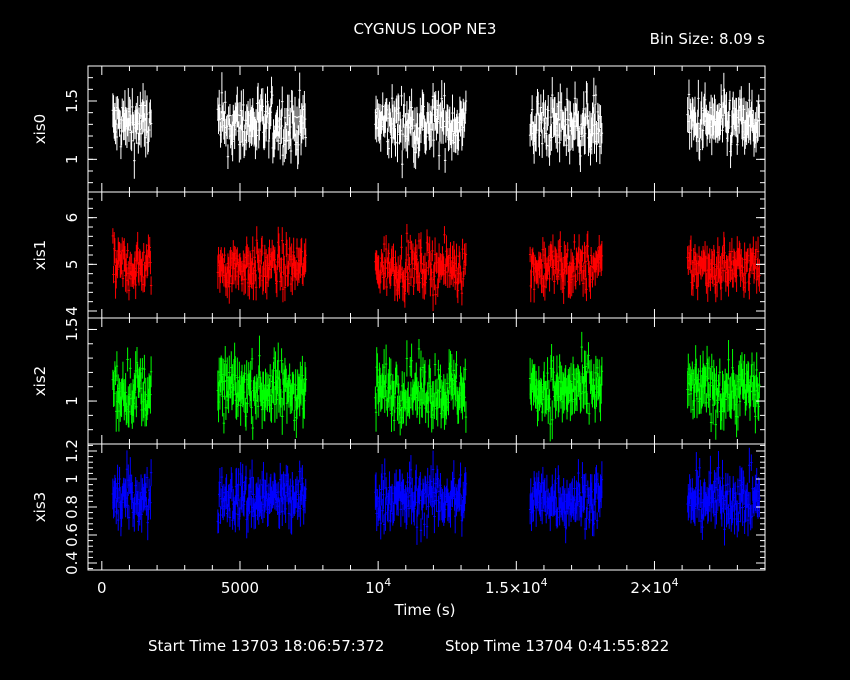 The image size is (850, 680). What do you see at coordinates (516, 586) in the screenshot?
I see `x-tick-label: 1.5×10⁴` at bounding box center [516, 586].